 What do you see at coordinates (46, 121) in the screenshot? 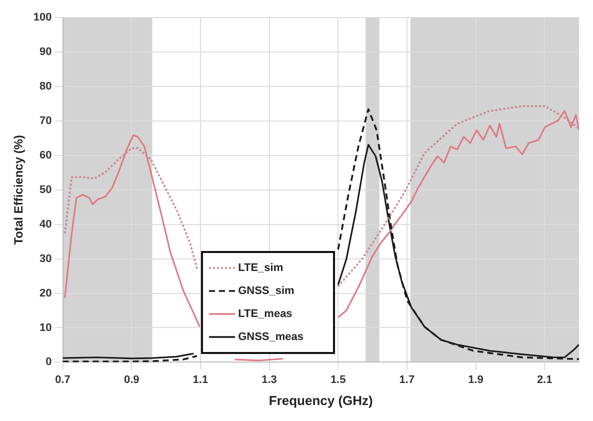
I see `y-tick-label: 70` at bounding box center [46, 121].